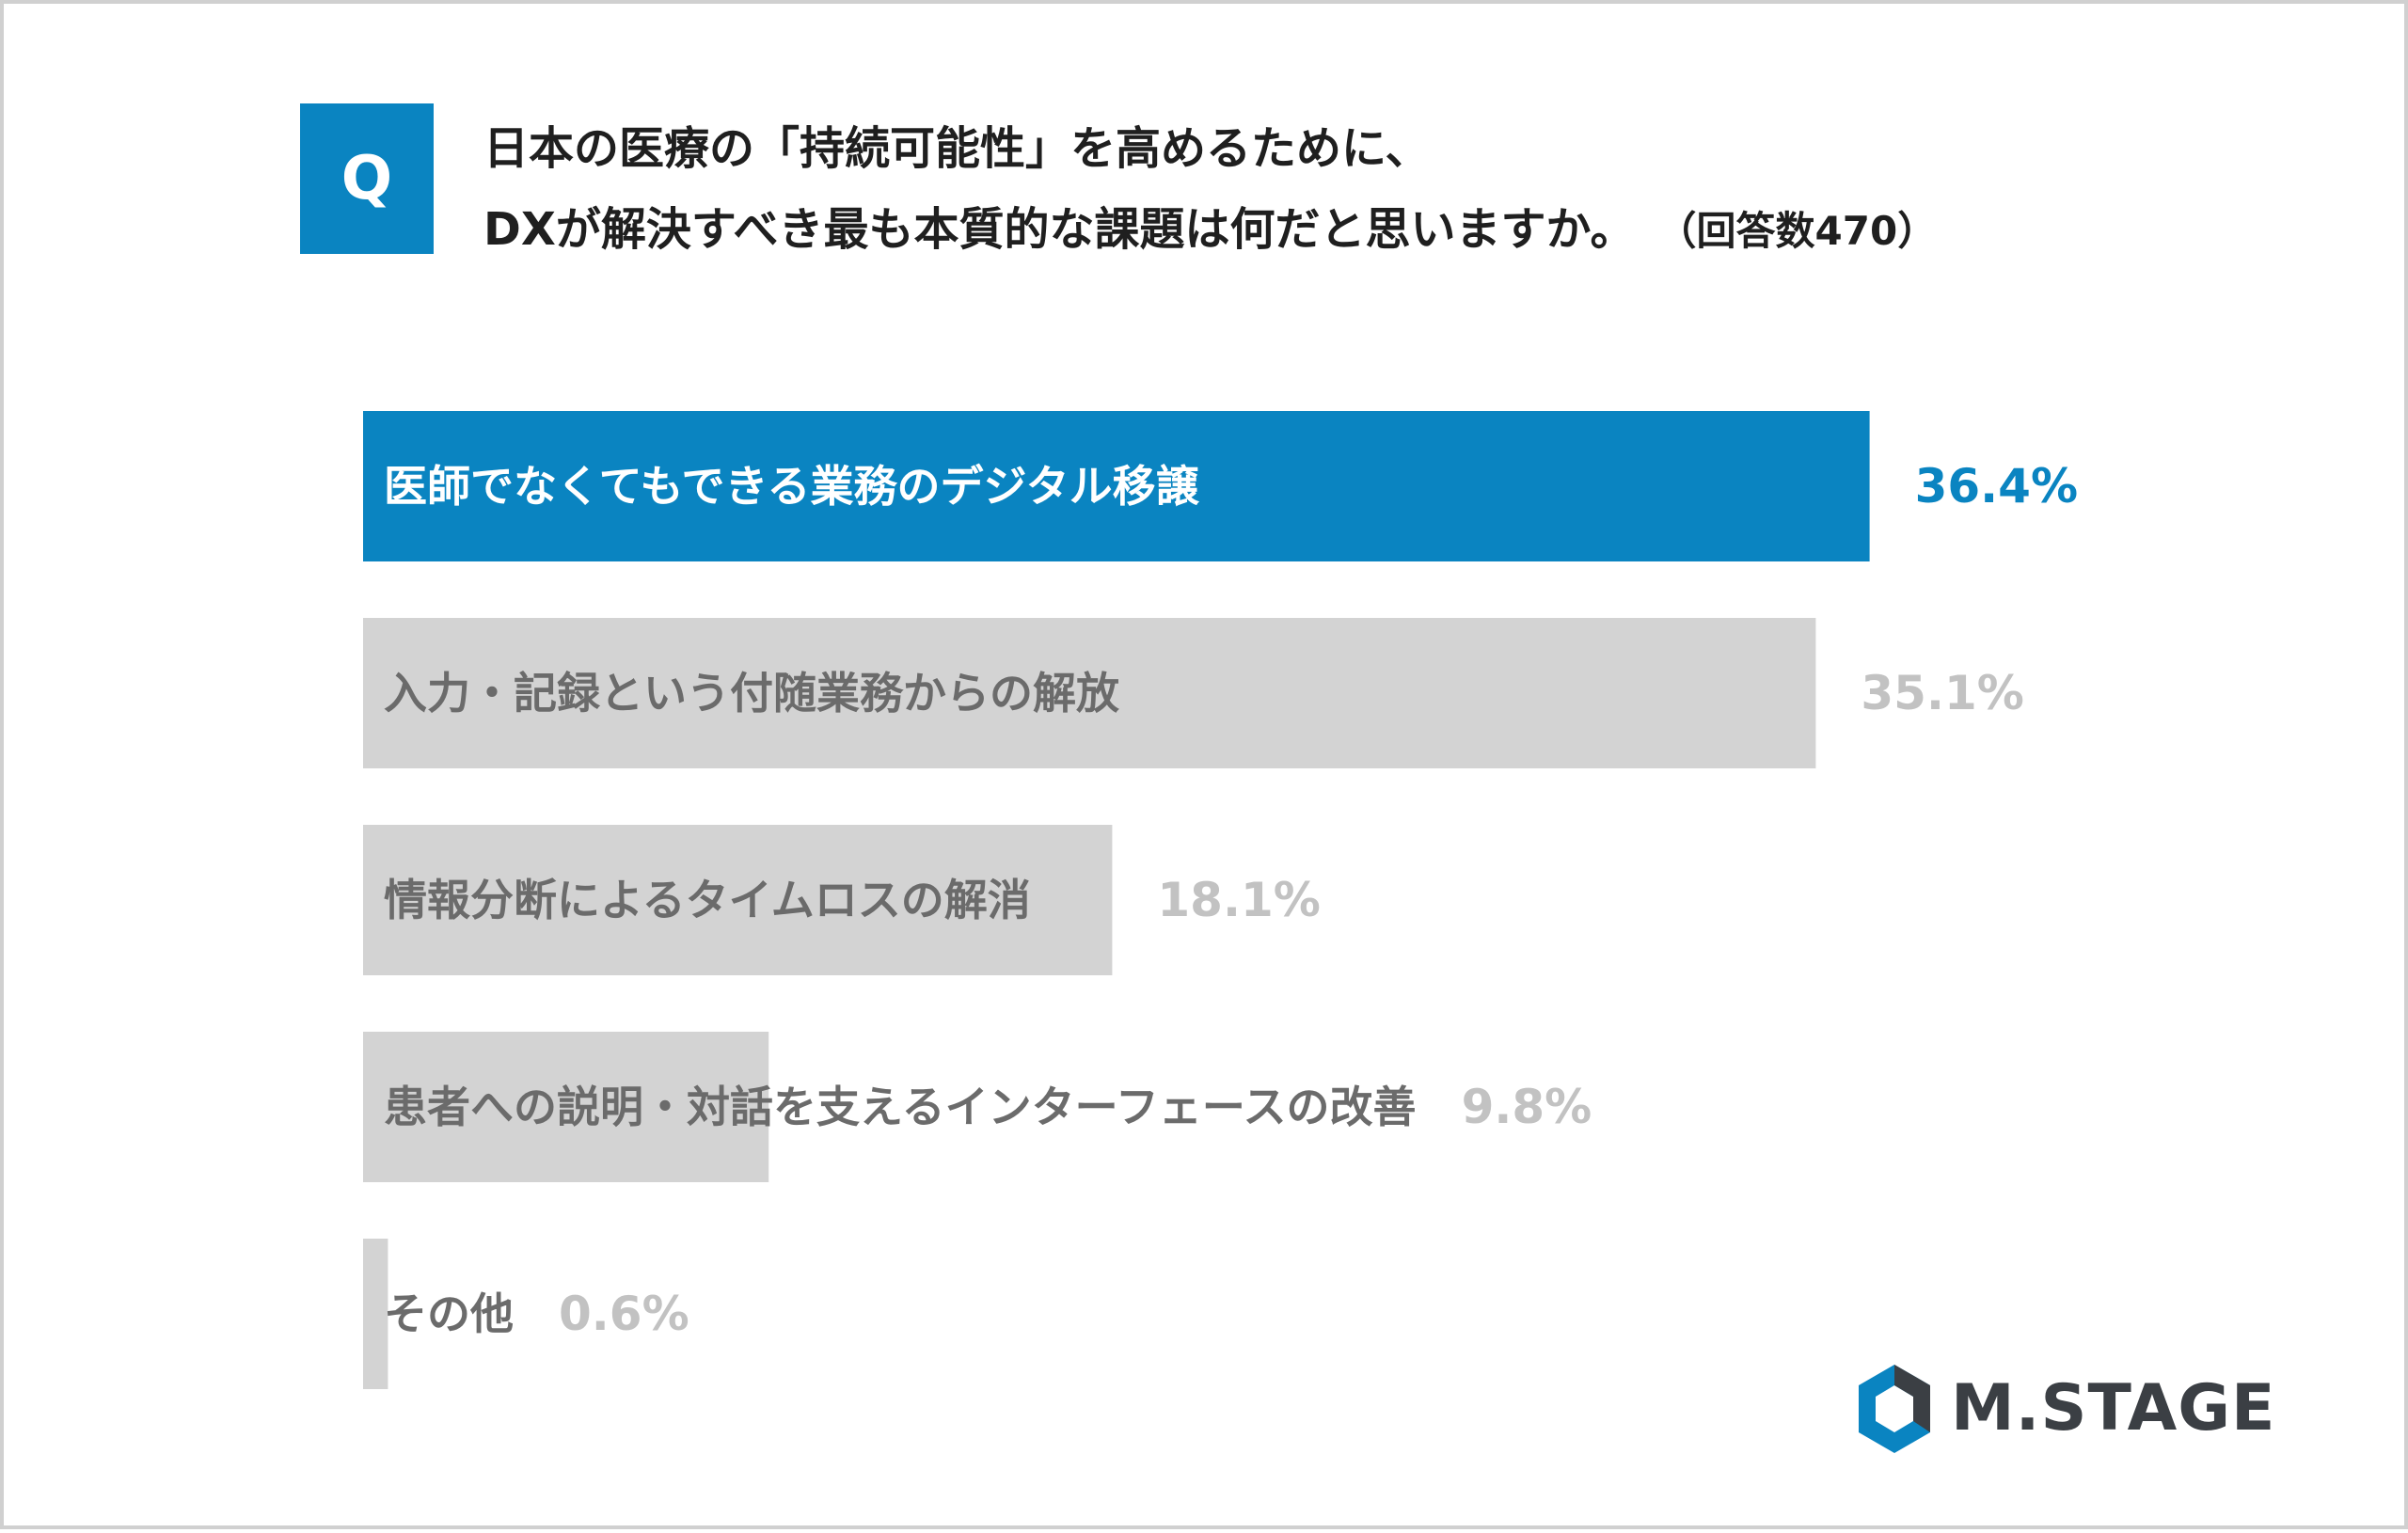  I want to click on question-text-line1: 日本の医療の「持続可能性」を高めるために、, so click(957, 148).